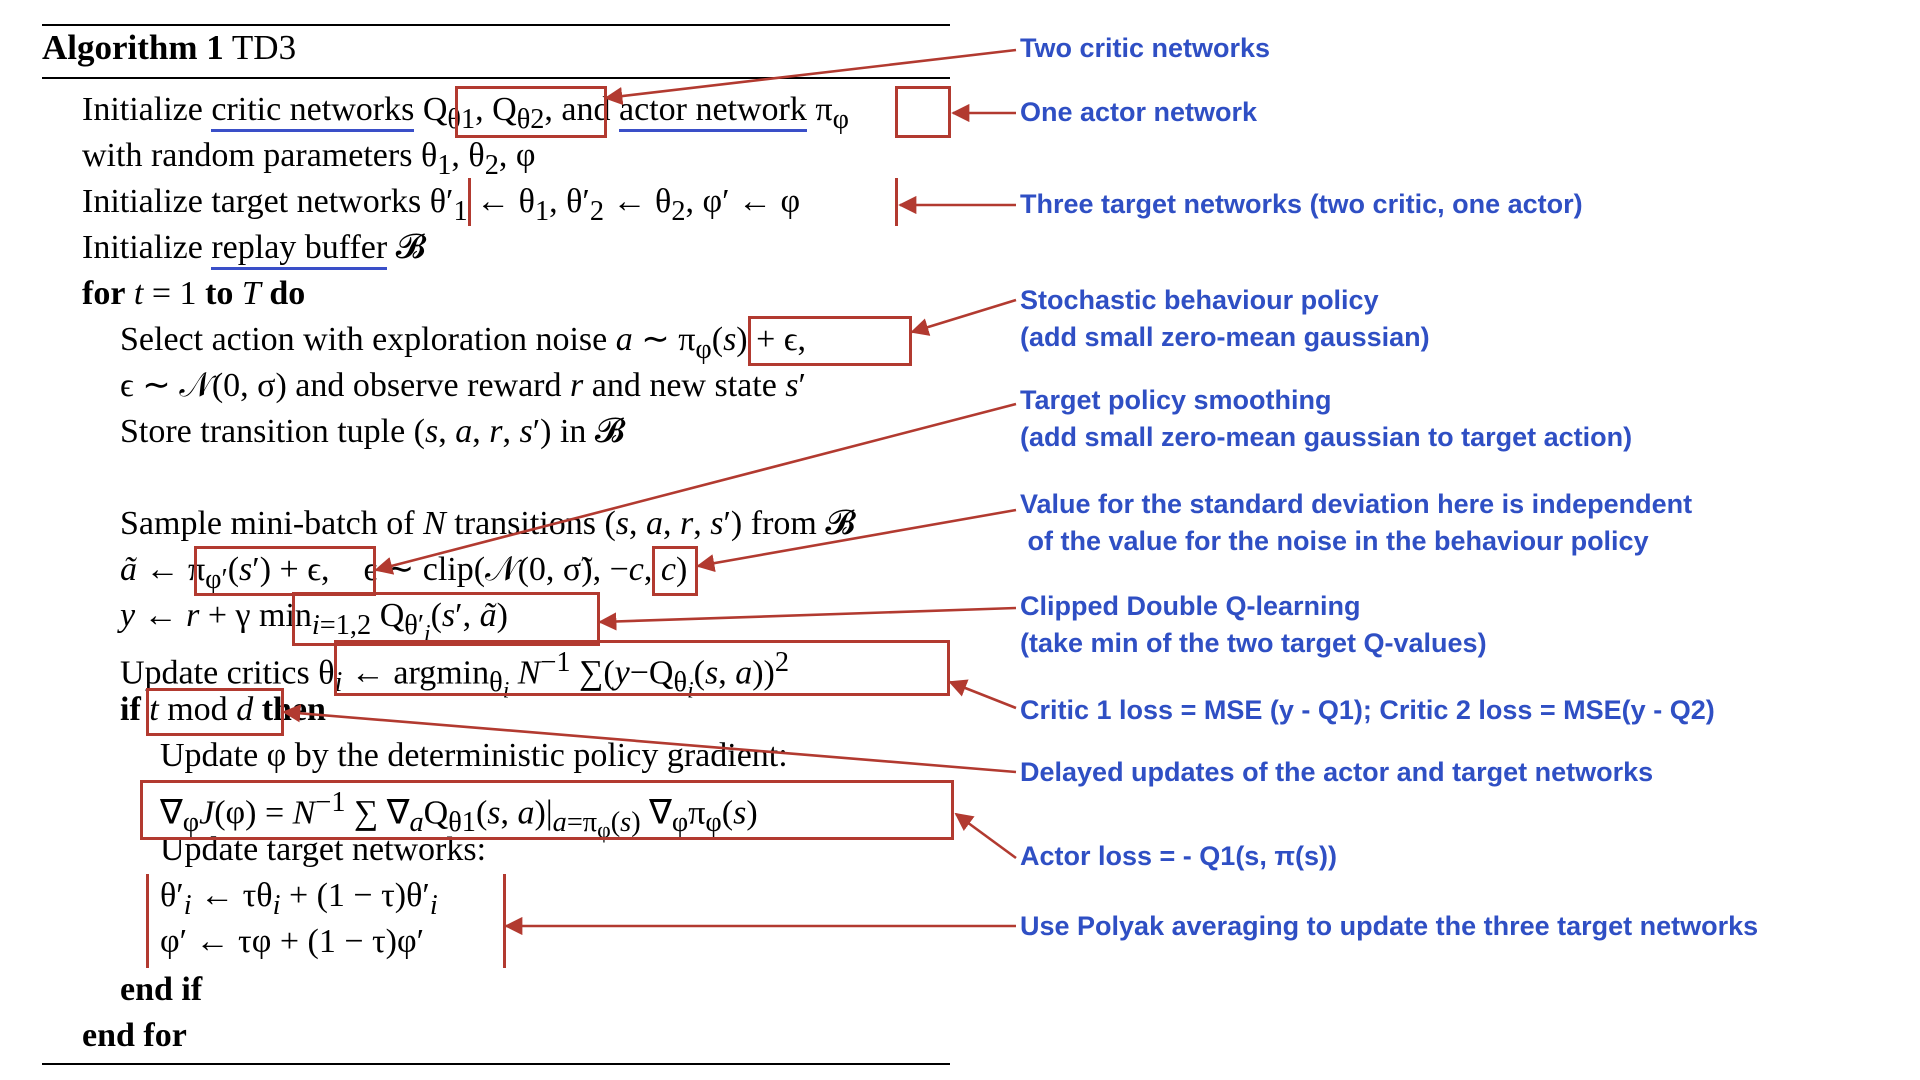 The width and height of the screenshot is (1920, 1080). I want to click on note-line: (take min of the two target Q-values), so click(1253, 643).